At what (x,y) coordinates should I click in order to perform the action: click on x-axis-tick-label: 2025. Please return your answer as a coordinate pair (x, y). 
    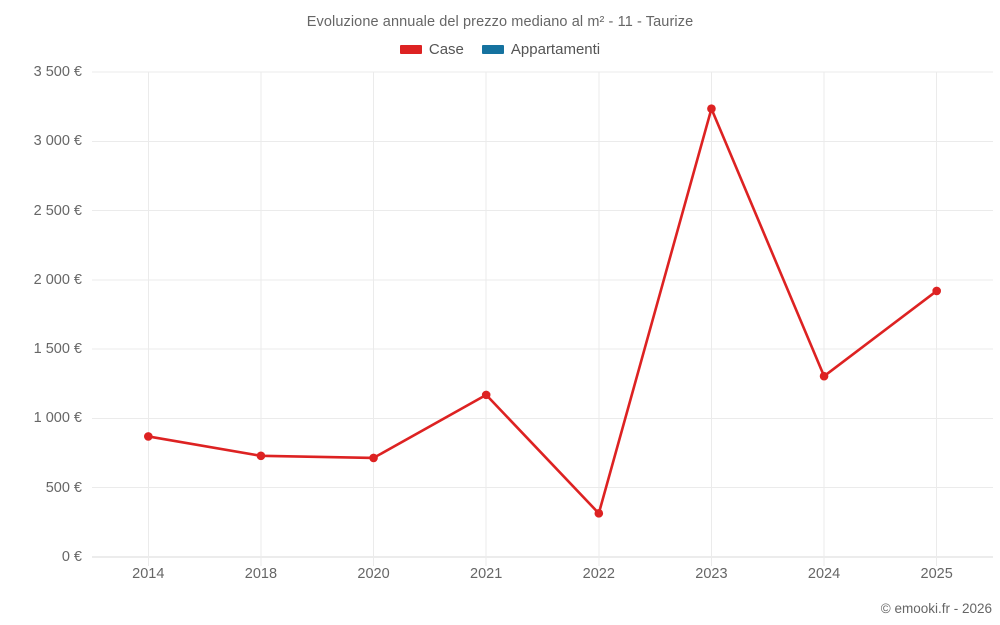
    Looking at the image, I should click on (936, 574).